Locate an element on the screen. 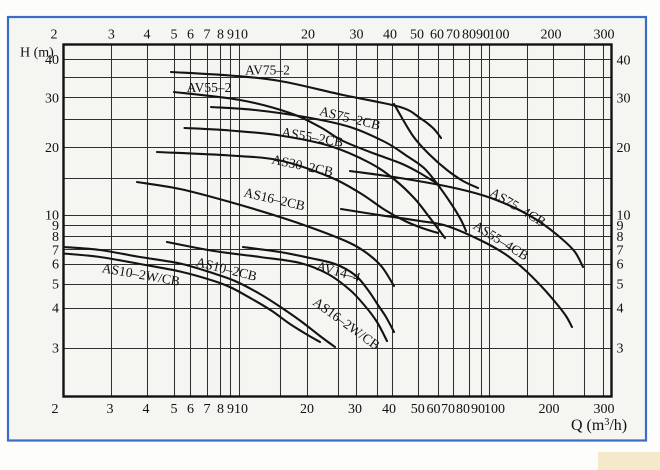 This screenshot has width=660, height=470. svg-text: H (m) is located at coordinates (37, 53).